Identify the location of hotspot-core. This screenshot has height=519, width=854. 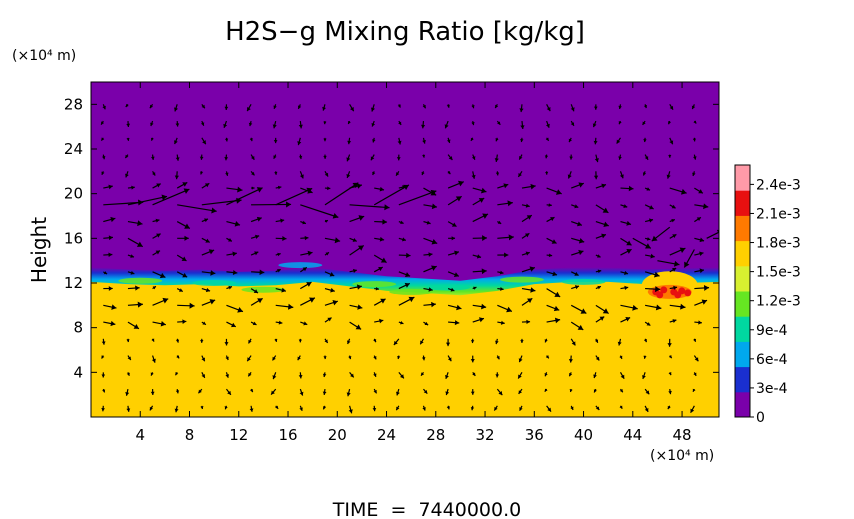
(660, 295).